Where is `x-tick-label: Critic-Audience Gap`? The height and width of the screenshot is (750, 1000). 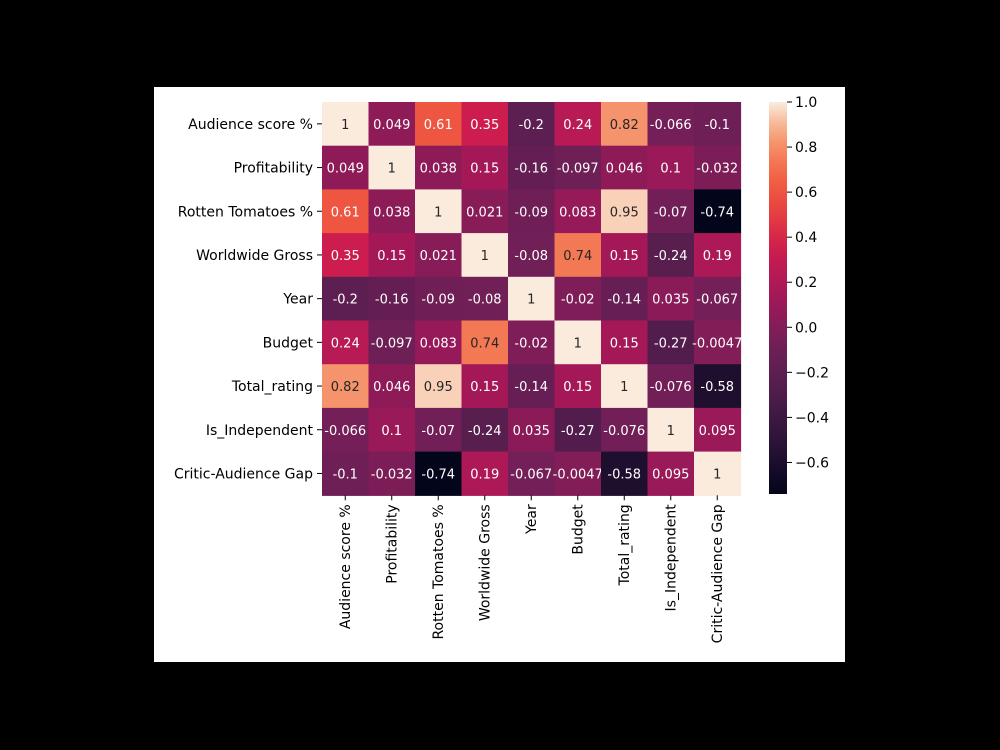
x-tick-label: Critic-Audience Gap is located at coordinates (718, 573).